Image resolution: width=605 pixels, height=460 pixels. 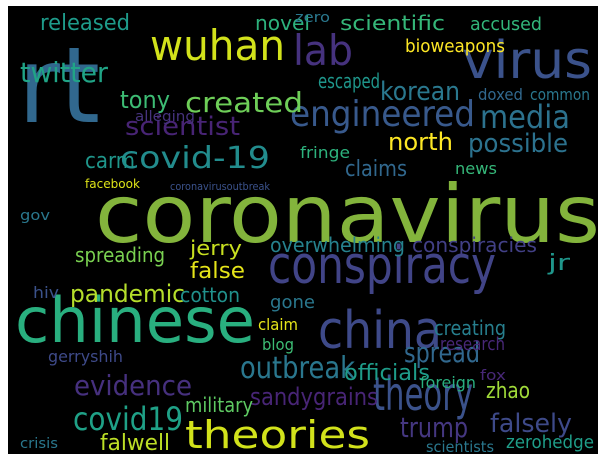 I want to click on word: fox, so click(x=493, y=376).